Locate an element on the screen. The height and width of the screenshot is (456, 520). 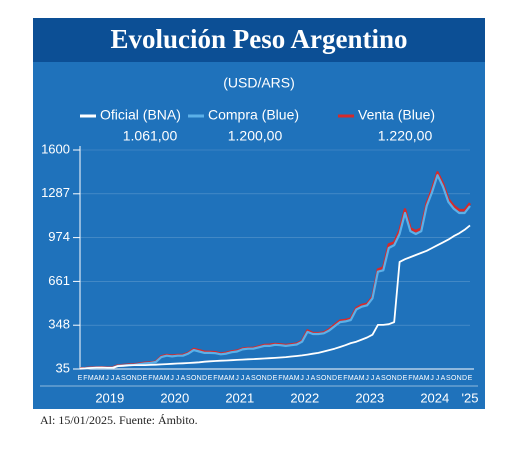
y-tick-label: 348 is located at coordinates (59, 324).